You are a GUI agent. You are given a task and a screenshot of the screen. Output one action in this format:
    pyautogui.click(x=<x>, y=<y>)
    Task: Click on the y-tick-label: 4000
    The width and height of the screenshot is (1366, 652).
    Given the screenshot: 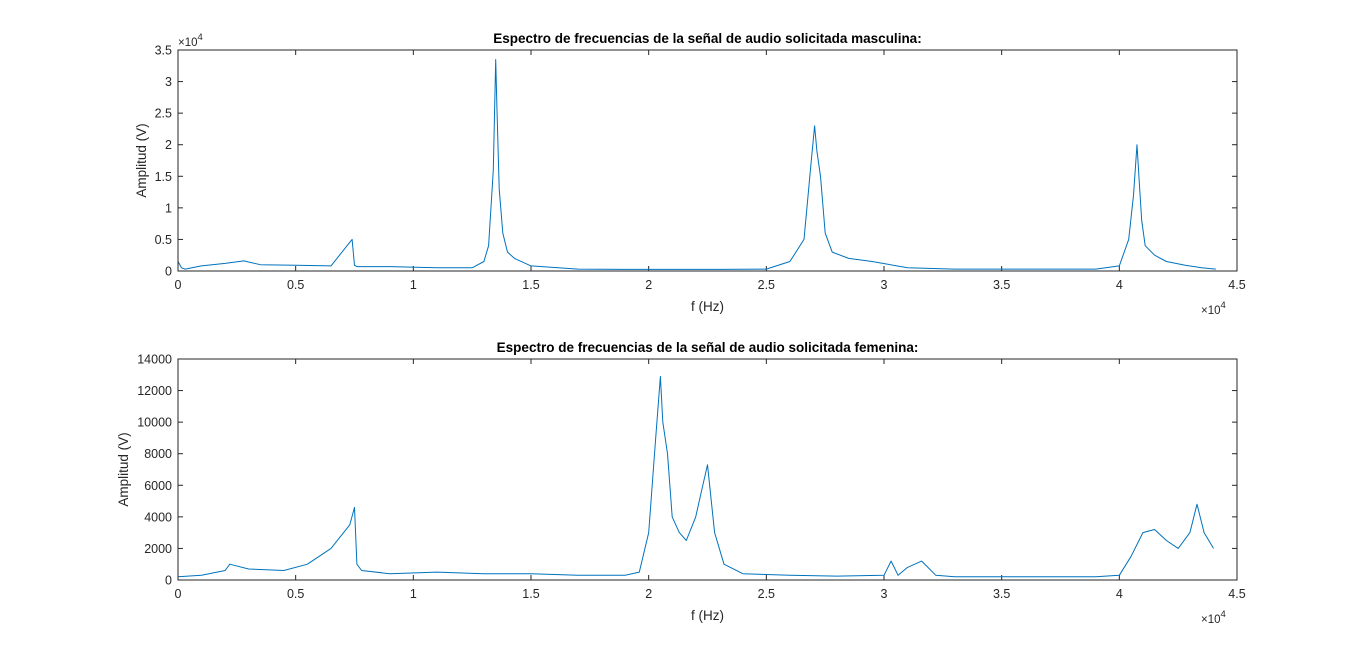 What is the action you would take?
    pyautogui.click(x=158, y=517)
    